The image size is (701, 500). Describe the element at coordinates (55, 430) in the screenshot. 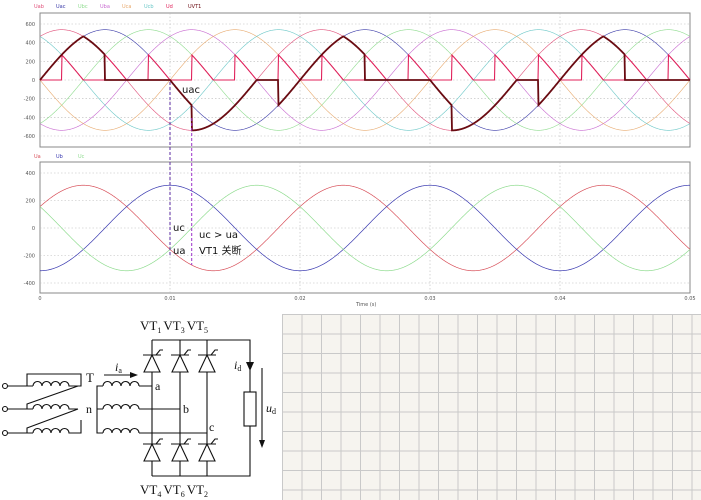

I see `primary-coil-c` at that location.